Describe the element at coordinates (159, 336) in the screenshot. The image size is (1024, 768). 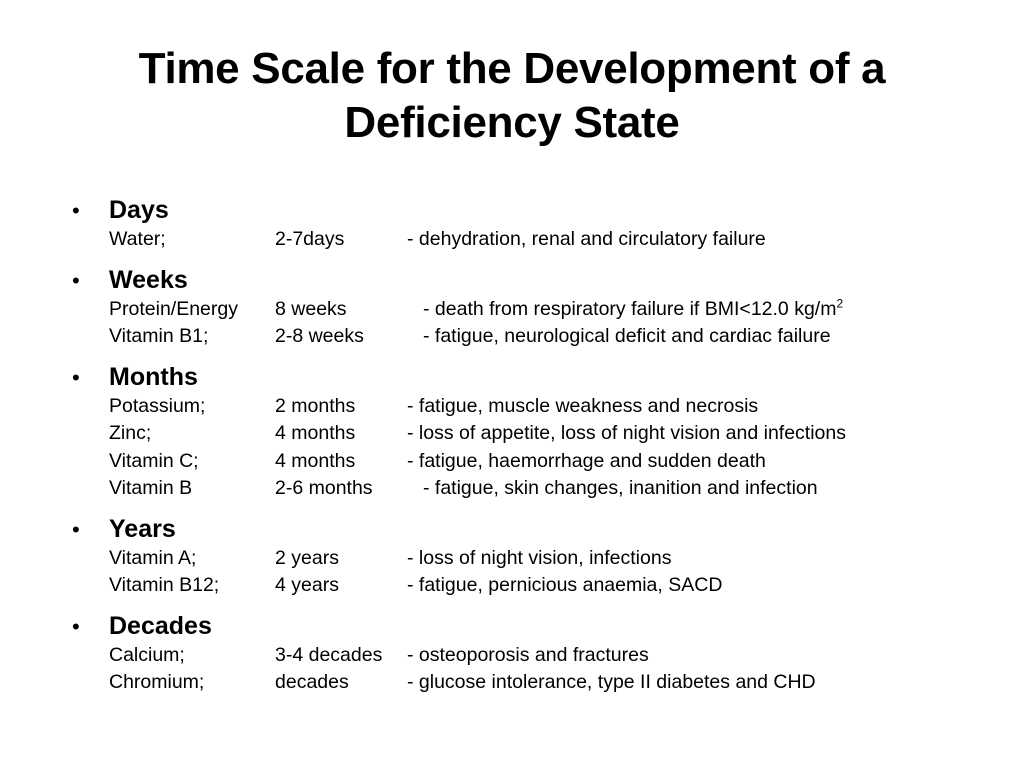
I see `nutrient-name: Vitamin B1;` at that location.